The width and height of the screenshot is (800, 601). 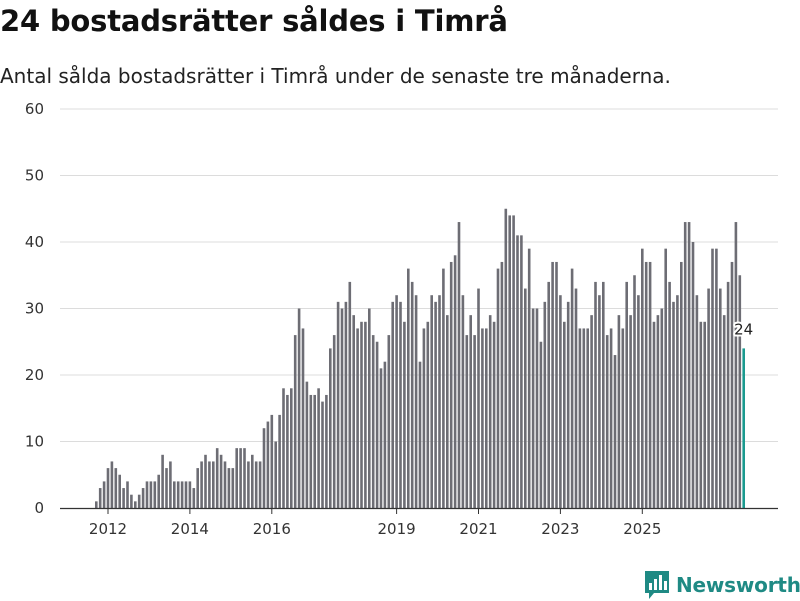 What do you see at coordinates (642, 529) in the screenshot?
I see `x-tick-label: 2025` at bounding box center [642, 529].